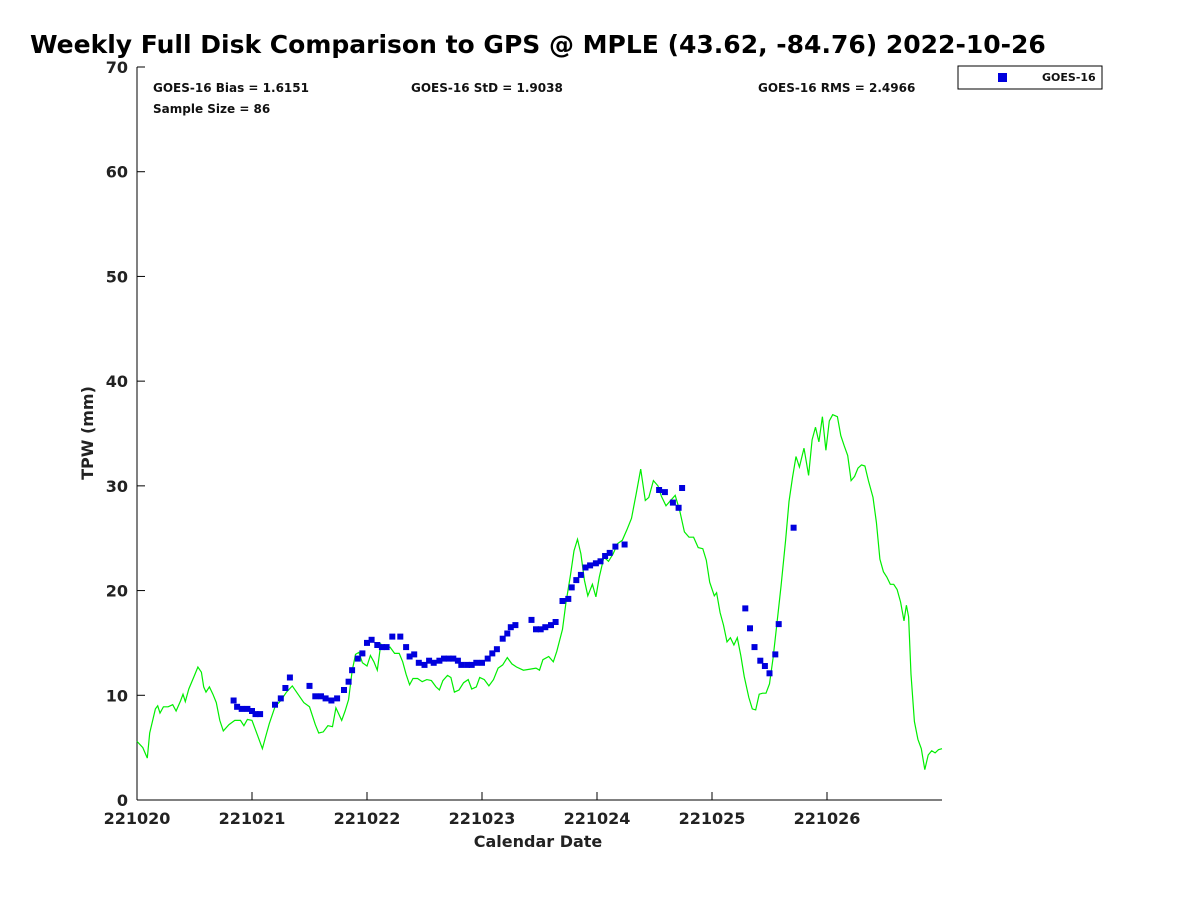 This screenshot has width=1200, height=900. I want to click on x-tick-label: 221024, so click(597, 818).